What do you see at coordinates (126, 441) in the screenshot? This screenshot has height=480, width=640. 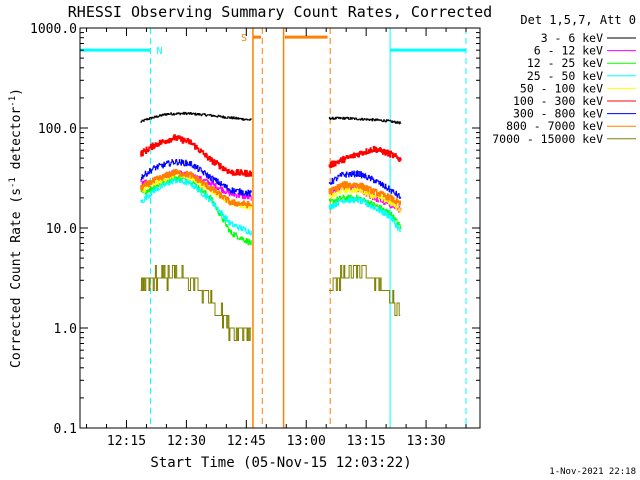 I see `x-tick-label: 12:15` at bounding box center [126, 441].